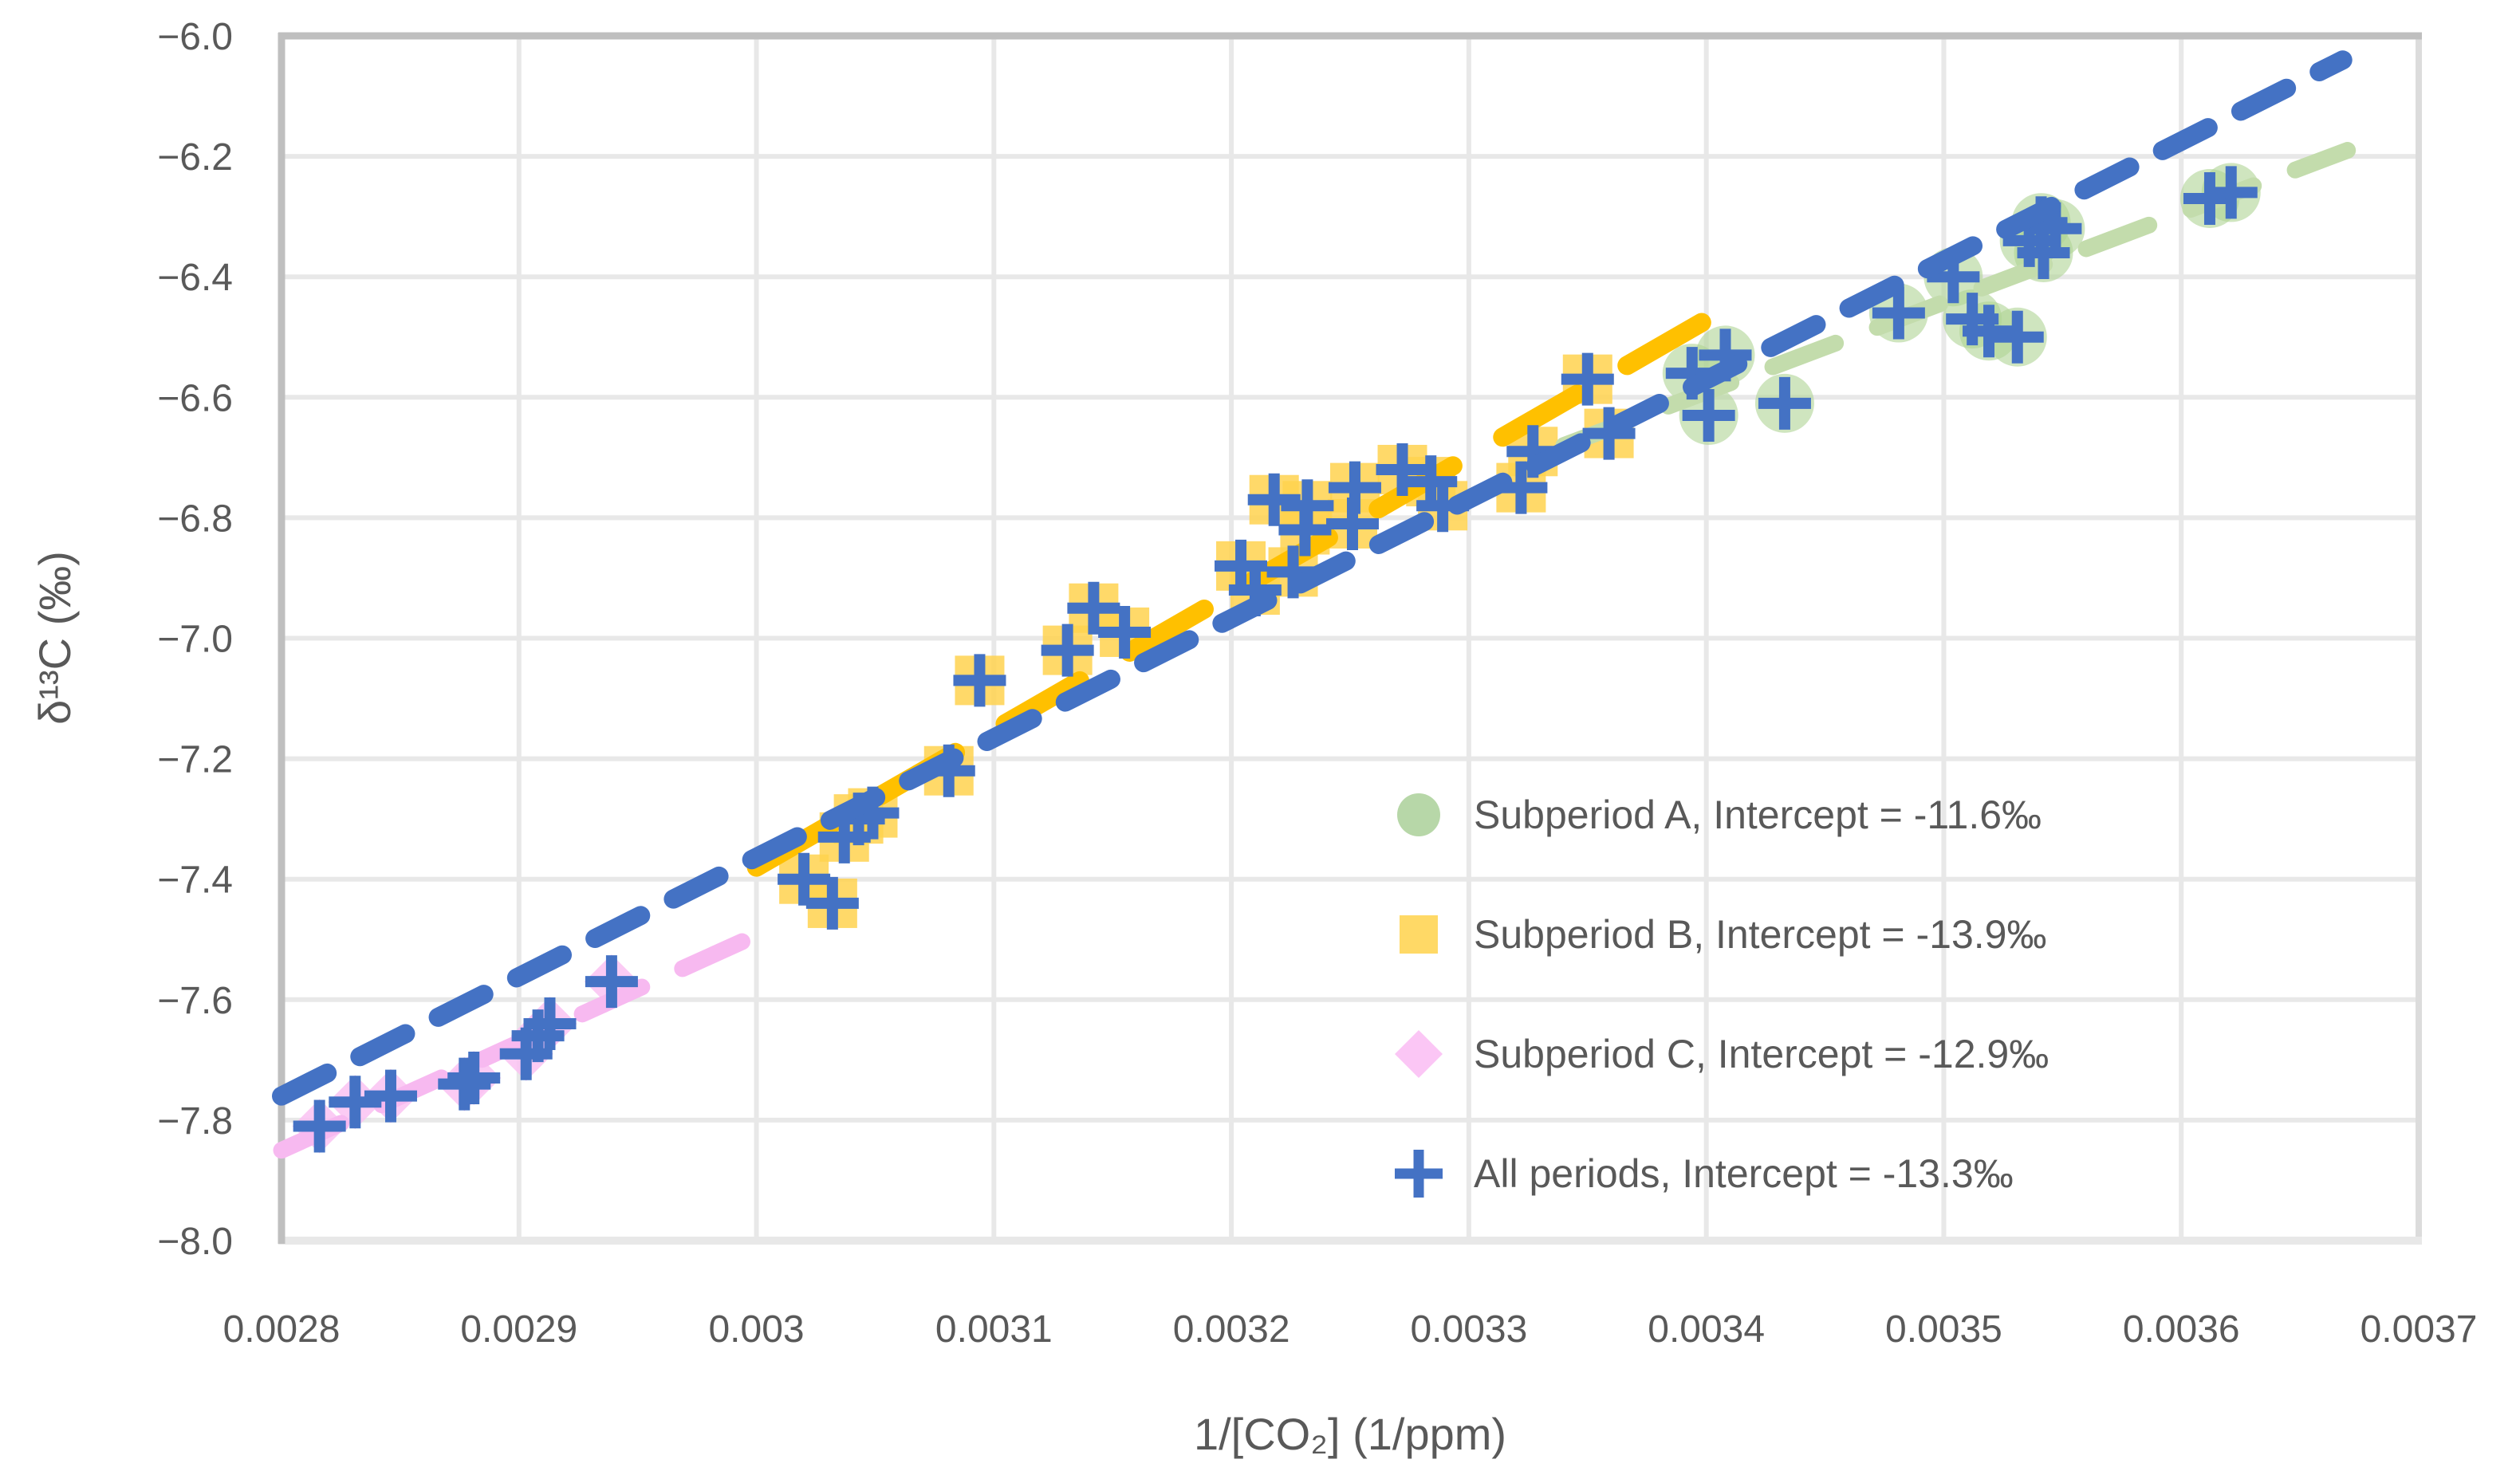  Describe the element at coordinates (1758, 815) in the screenshot. I see `legend-label: Subperiod A, Intercept = -11.6‰` at that location.